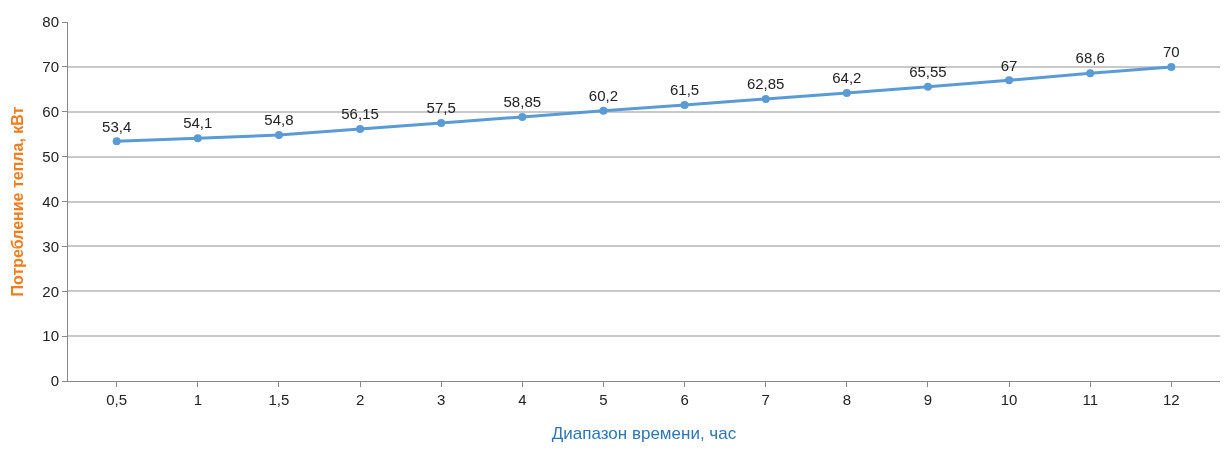  Describe the element at coordinates (198, 123) in the screenshot. I see `data-label: 54,1` at that location.